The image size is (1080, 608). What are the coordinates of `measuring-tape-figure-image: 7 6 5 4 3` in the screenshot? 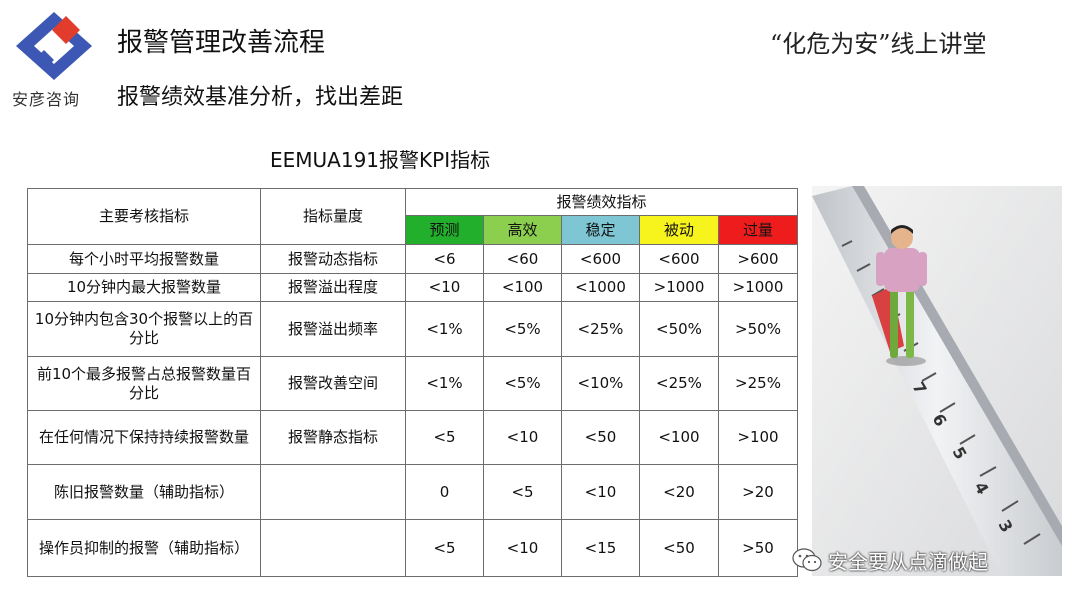 It's located at (937, 381).